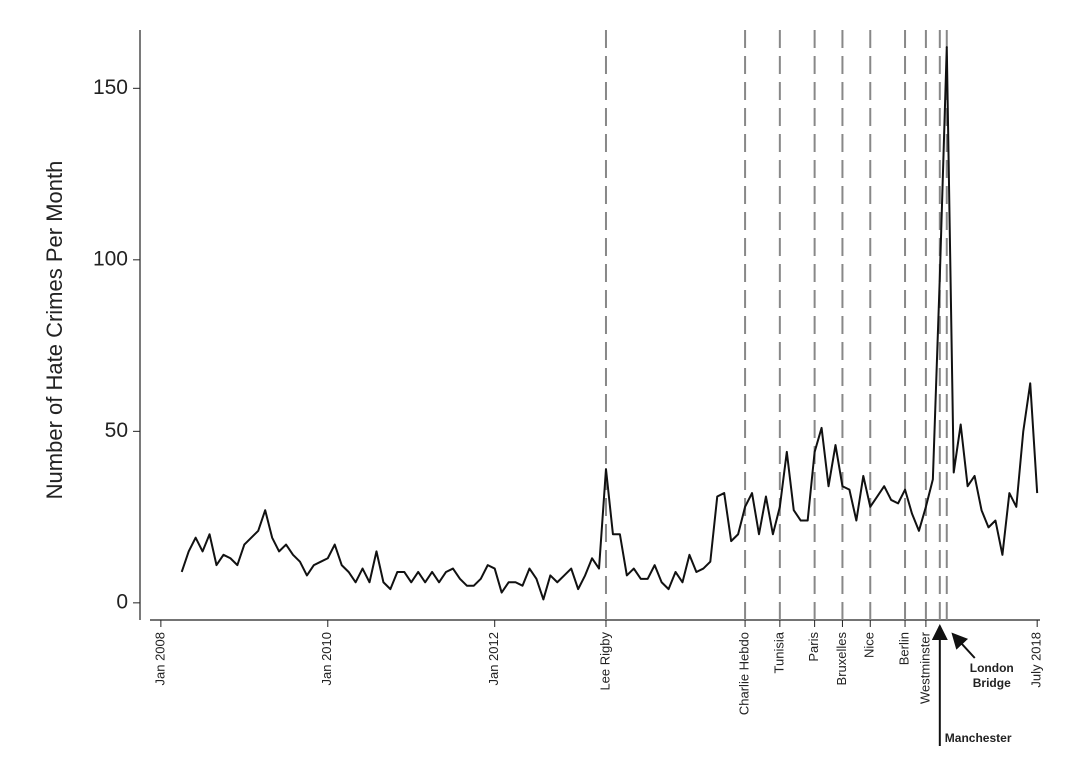  Describe the element at coordinates (978, 738) in the screenshot. I see `annotation: Manchester` at that location.